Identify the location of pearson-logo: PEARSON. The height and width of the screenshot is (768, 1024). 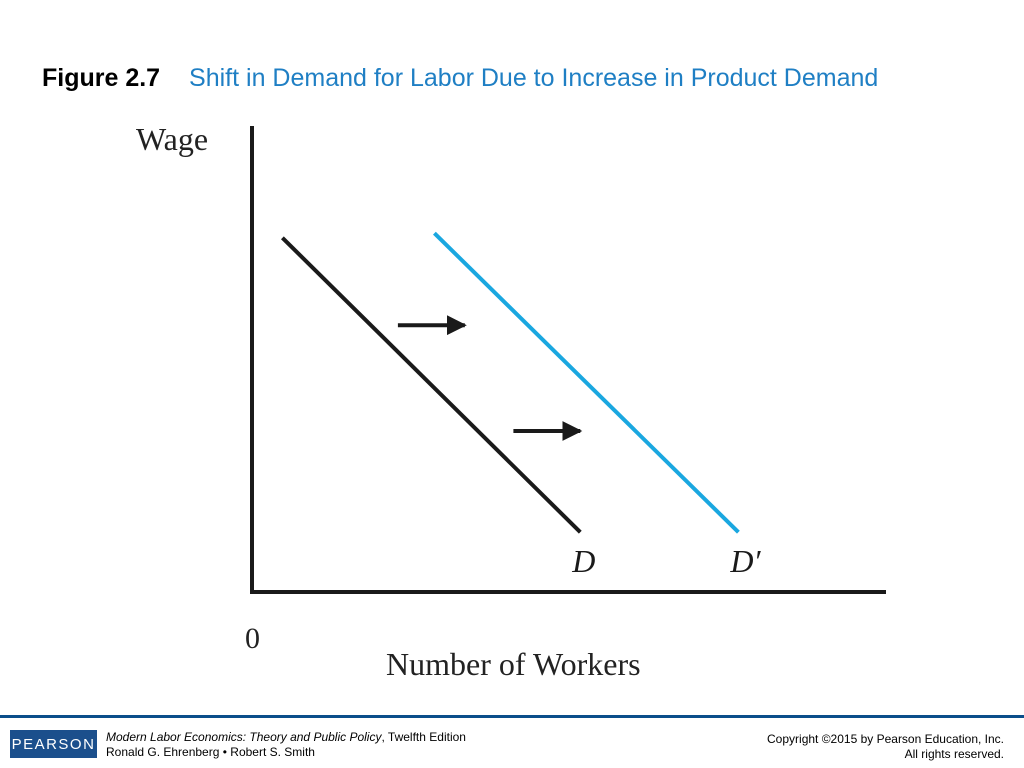
(53, 744).